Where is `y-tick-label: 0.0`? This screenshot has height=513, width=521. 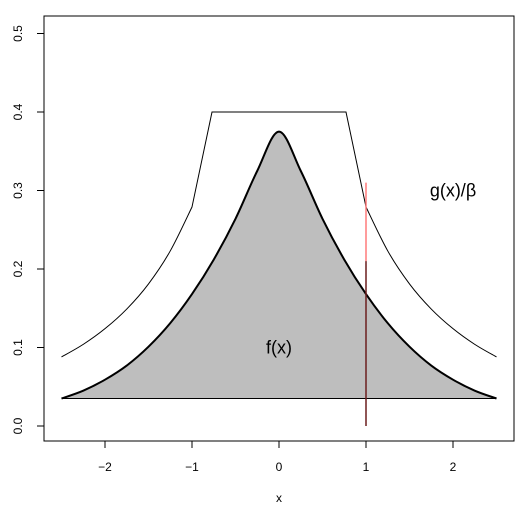 y-tick-label: 0.0 is located at coordinates (18, 425).